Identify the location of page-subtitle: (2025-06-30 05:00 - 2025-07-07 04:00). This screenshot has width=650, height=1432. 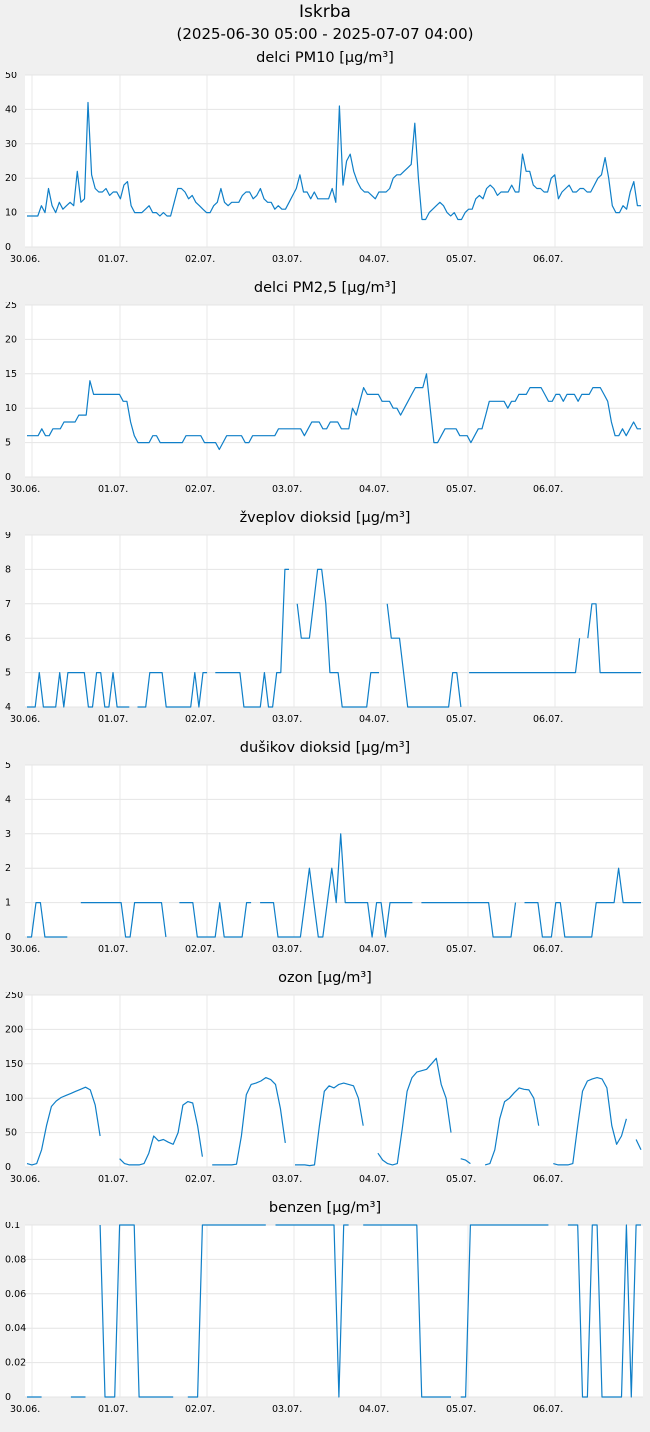
(325, 34).